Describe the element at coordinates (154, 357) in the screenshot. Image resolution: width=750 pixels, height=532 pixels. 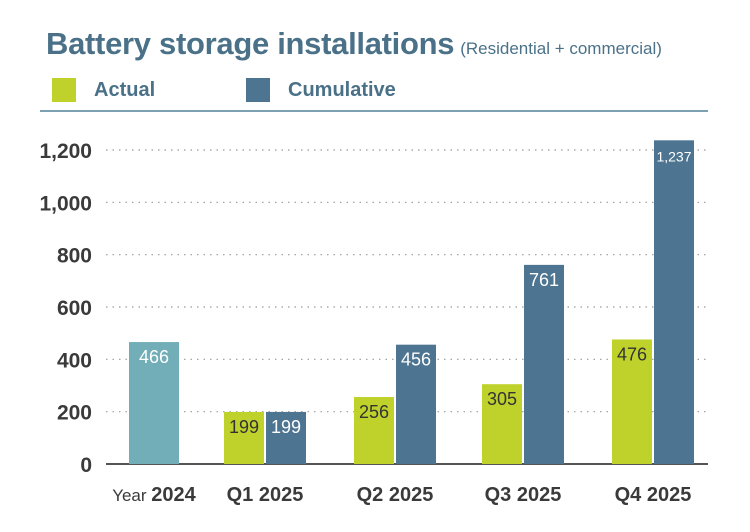
I see `bar-data-label: 466` at that location.